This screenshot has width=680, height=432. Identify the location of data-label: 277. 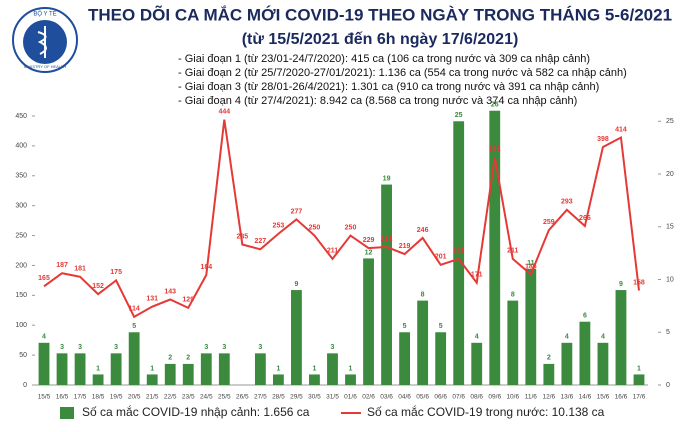
(297, 211).